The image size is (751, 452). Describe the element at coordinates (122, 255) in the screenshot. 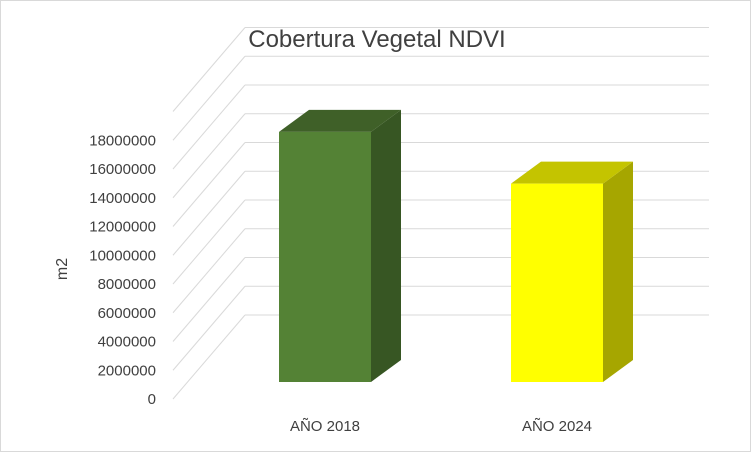

I see `y-tick-label: 10000000` at that location.